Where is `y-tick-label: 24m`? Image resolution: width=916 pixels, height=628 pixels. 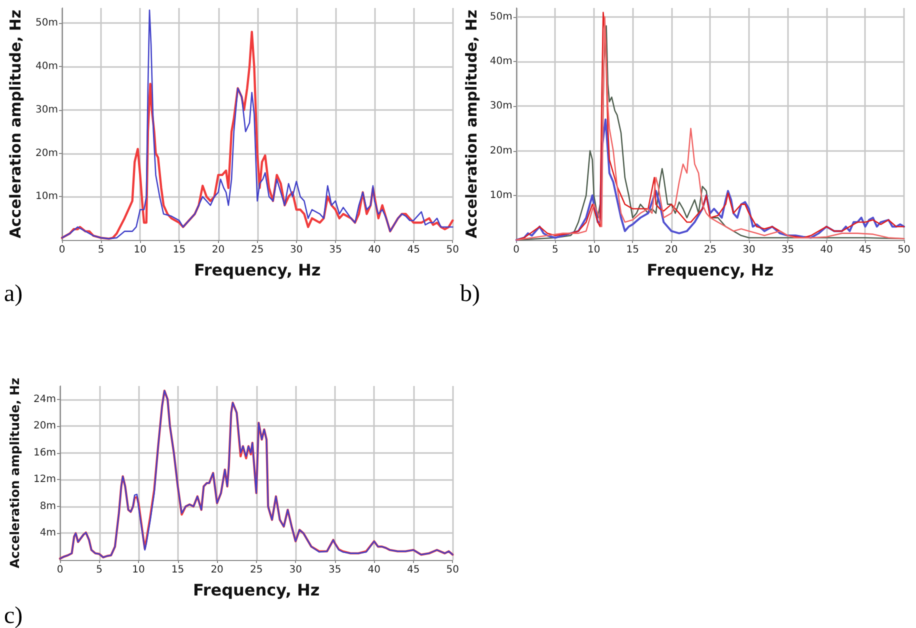 y-tick-label: 24m is located at coordinates (45, 399).